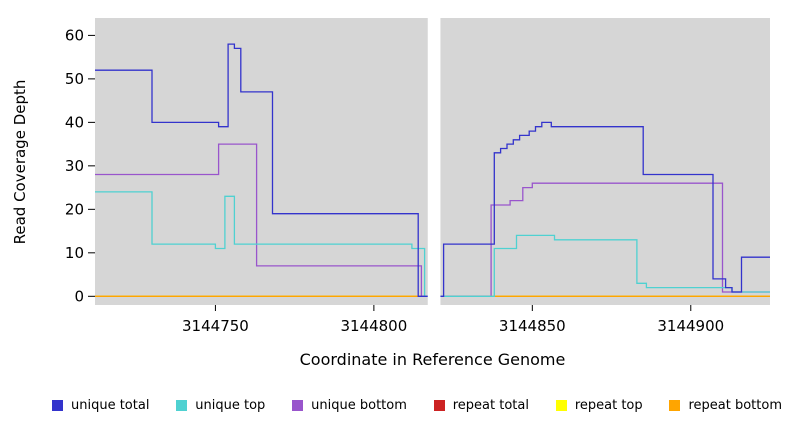 This screenshot has height=432, width=792. Describe the element at coordinates (432, 359) in the screenshot. I see `x-axis-label: Coordinate in Reference Genome` at that location.